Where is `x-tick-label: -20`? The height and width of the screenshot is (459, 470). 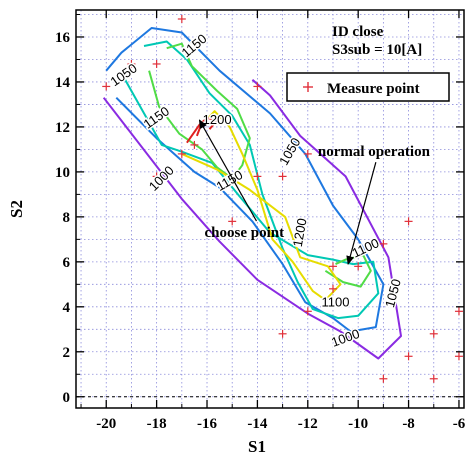
x-tick-label: -20 is located at coordinates (106, 424).